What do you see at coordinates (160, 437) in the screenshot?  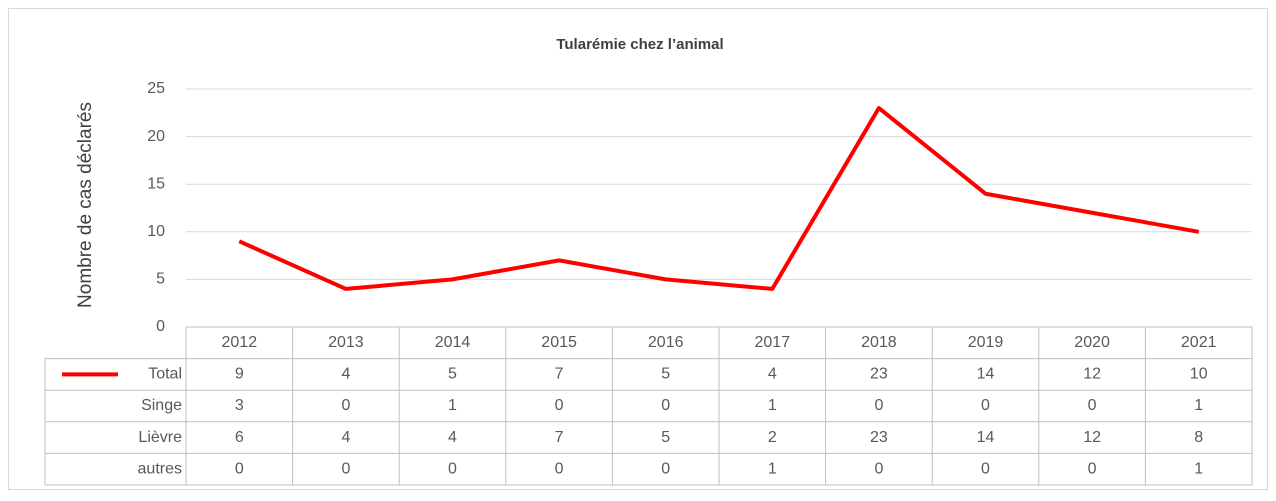 I see `legend-label: Lièvre` at bounding box center [160, 437].